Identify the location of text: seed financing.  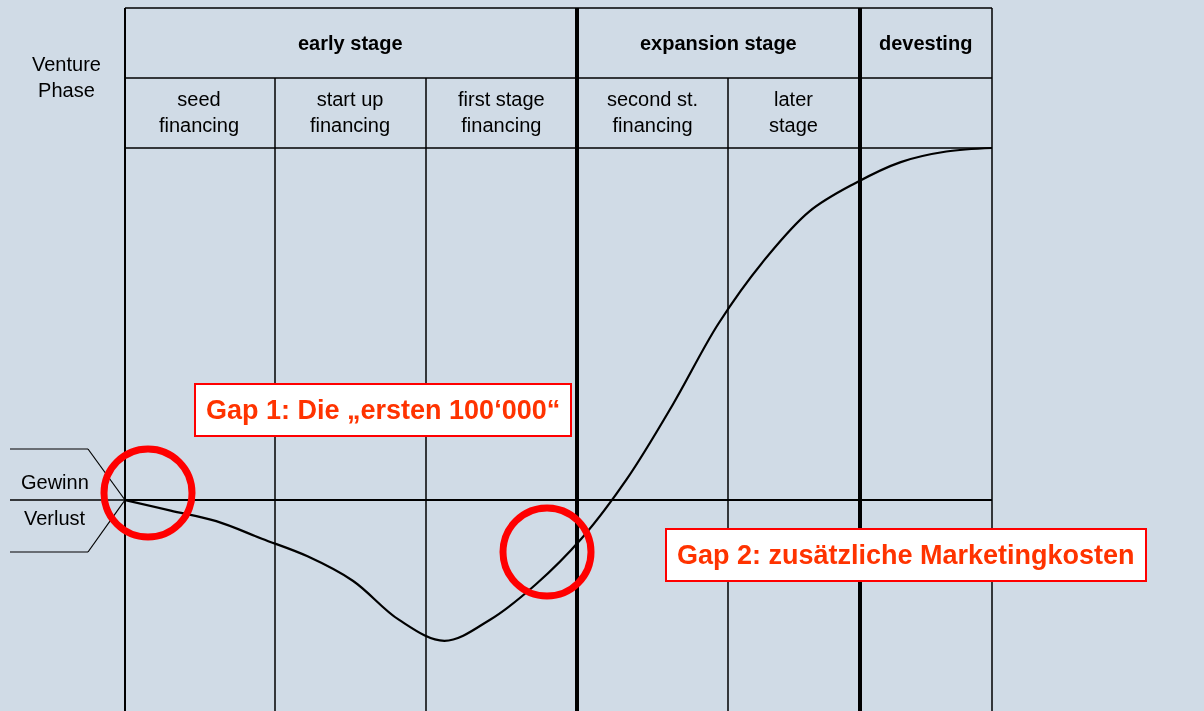
(199, 112).